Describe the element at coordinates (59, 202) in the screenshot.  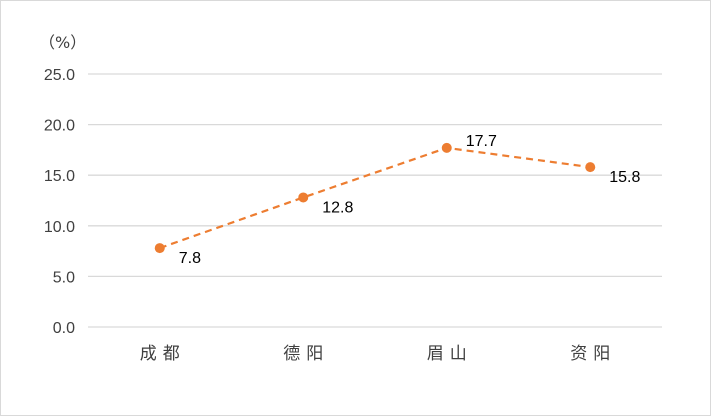
I see `y-axis-ticks: 0.0 5.0 10.0 15.0 20.0 25.0` at that location.